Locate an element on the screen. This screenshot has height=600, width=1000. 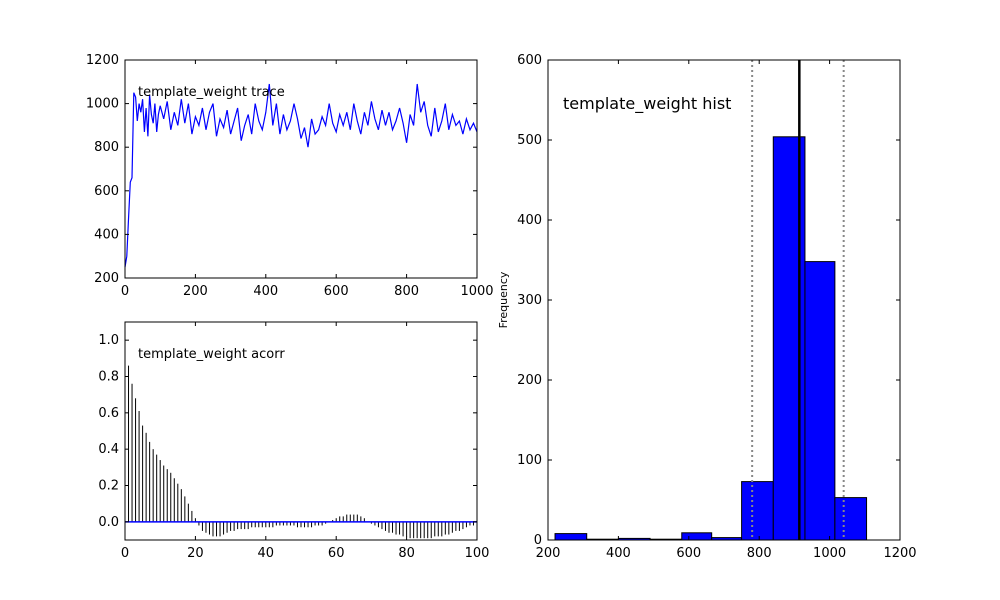
trace-y-tick-label: 400 is located at coordinates (106, 234).